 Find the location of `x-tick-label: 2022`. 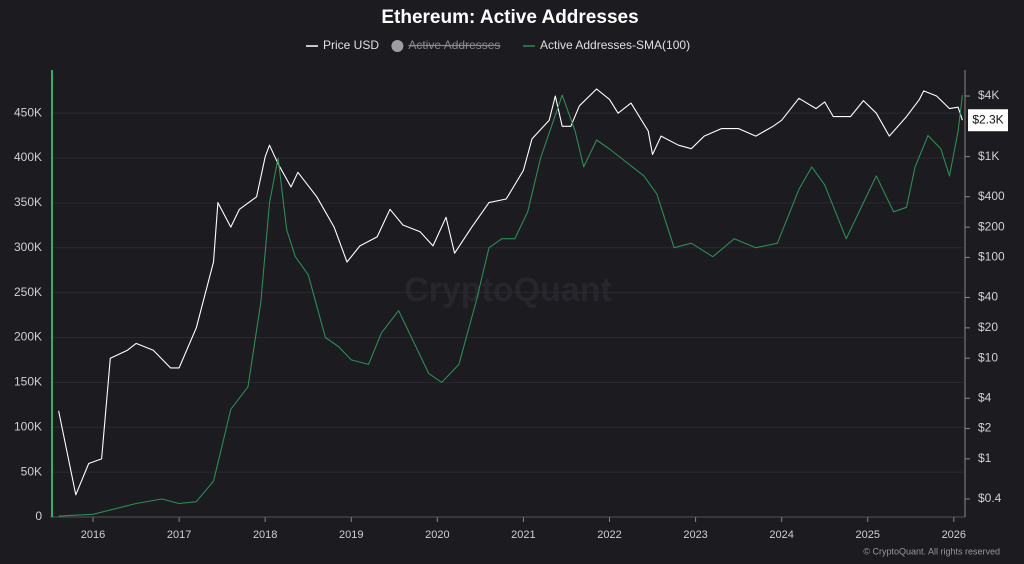

x-tick-label: 2022 is located at coordinates (609, 535).